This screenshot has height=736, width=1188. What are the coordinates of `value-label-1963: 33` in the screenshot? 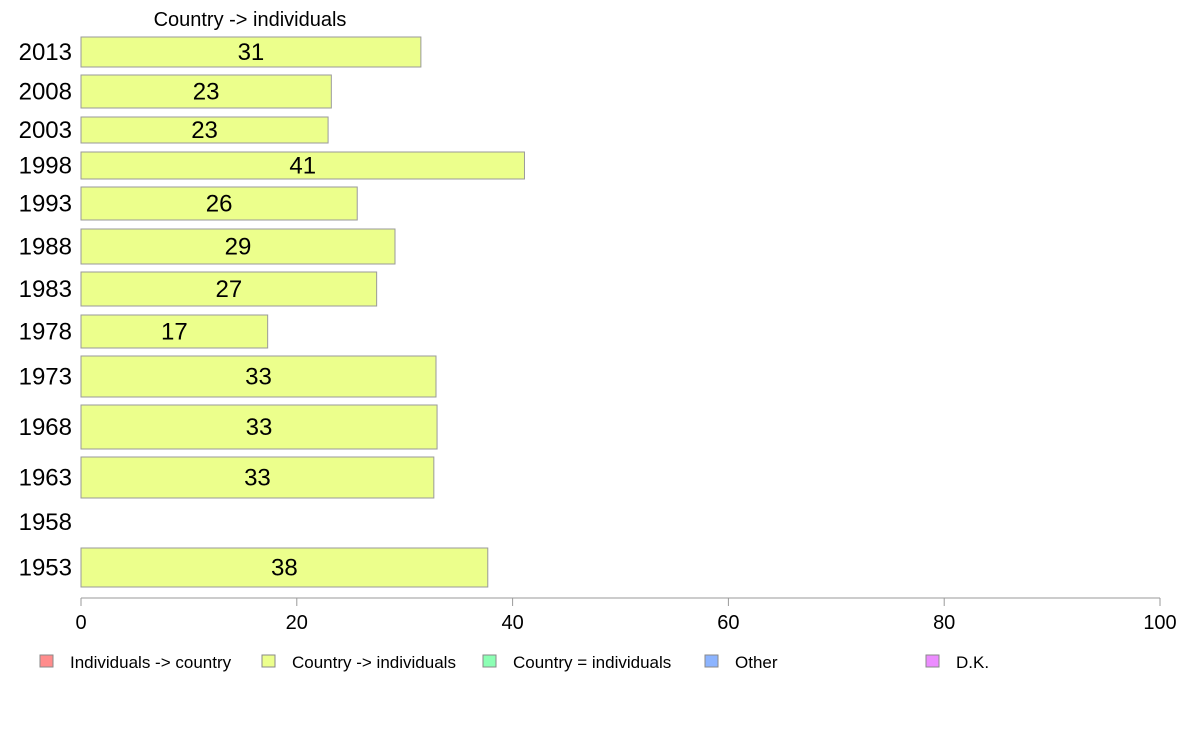 It's located at (257, 478).